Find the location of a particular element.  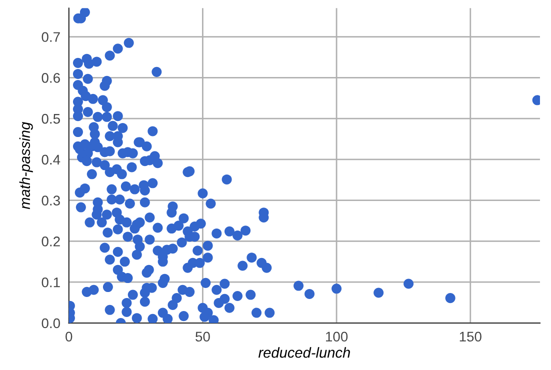

y-tick-label: 0.2 is located at coordinates (51, 241).